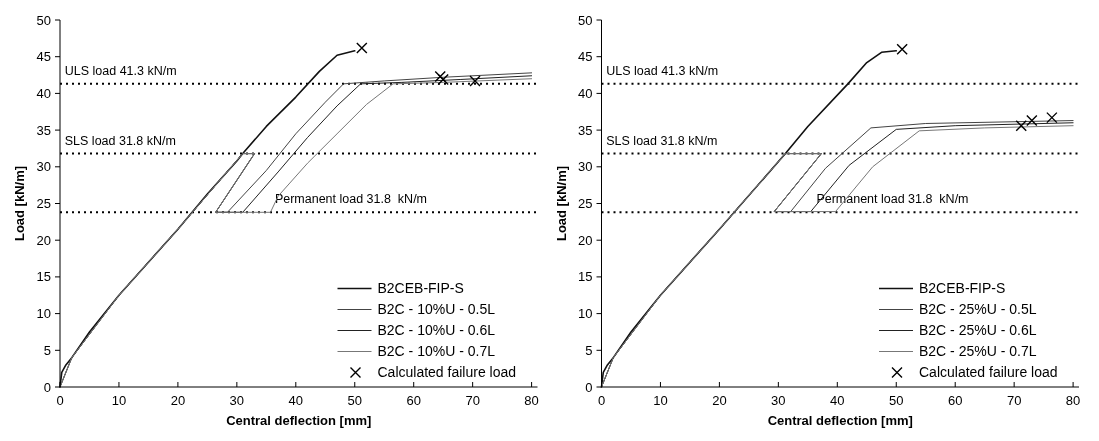  Describe the element at coordinates (978, 330) in the screenshot. I see `legend-label: B2C - 25%U - 0.6L` at that location.